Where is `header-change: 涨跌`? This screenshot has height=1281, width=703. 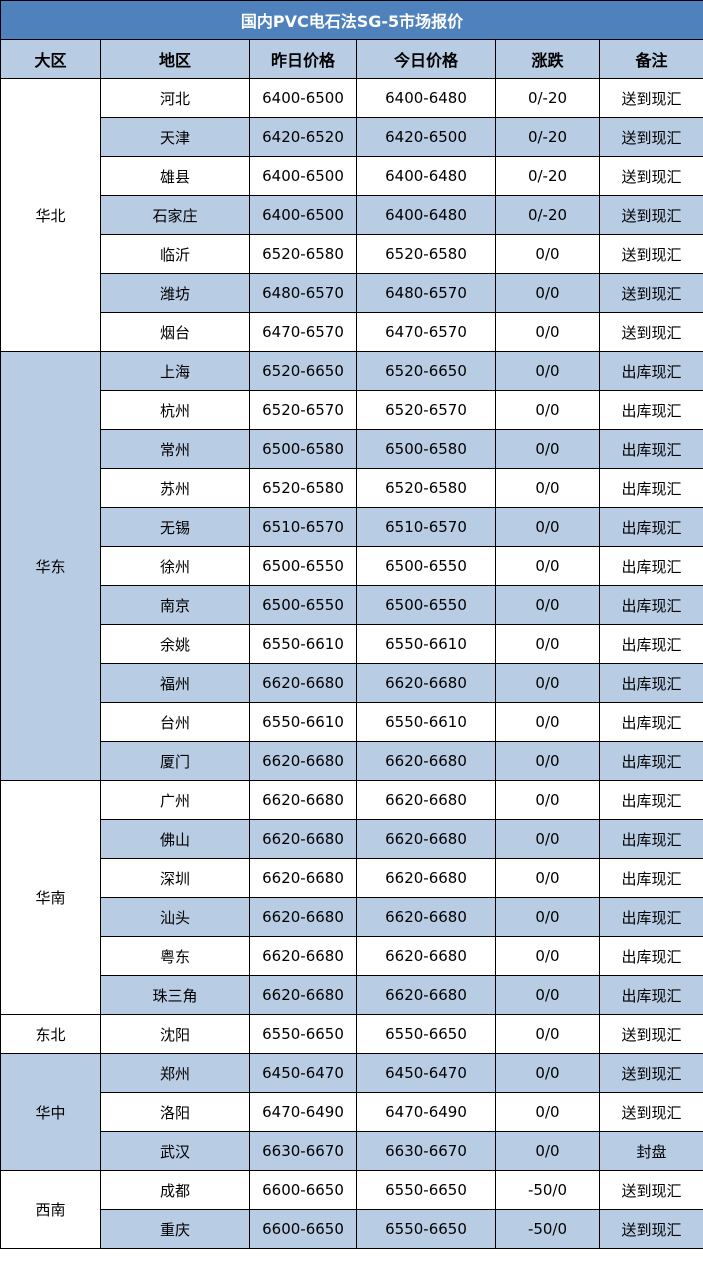
header-change: 涨跌 is located at coordinates (547, 59).